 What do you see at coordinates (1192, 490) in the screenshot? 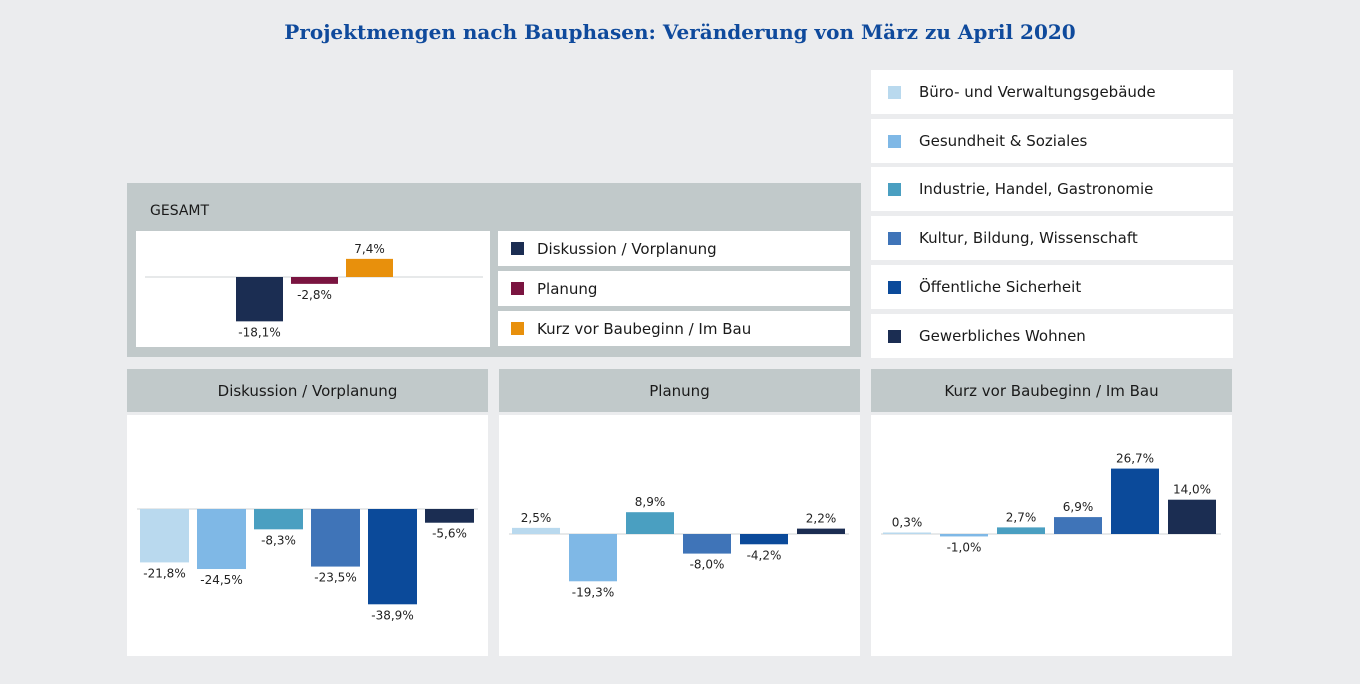
I see `data-label: 14,0%` at bounding box center [1192, 490].